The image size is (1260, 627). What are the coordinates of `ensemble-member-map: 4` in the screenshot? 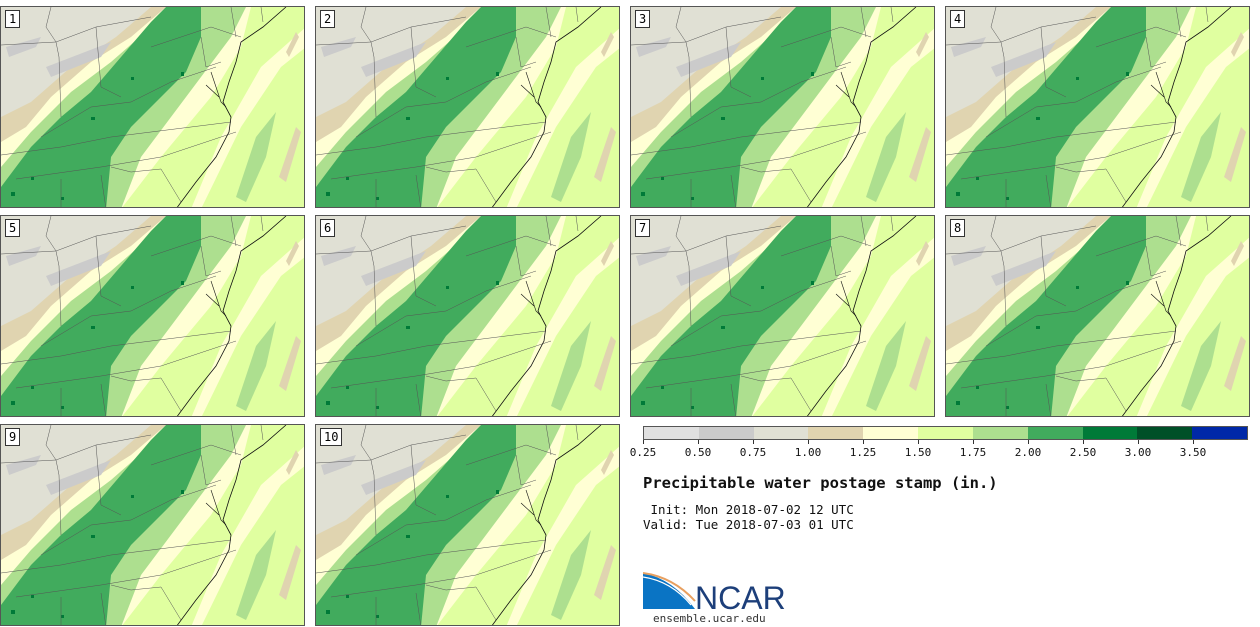 It's located at (1097, 107).